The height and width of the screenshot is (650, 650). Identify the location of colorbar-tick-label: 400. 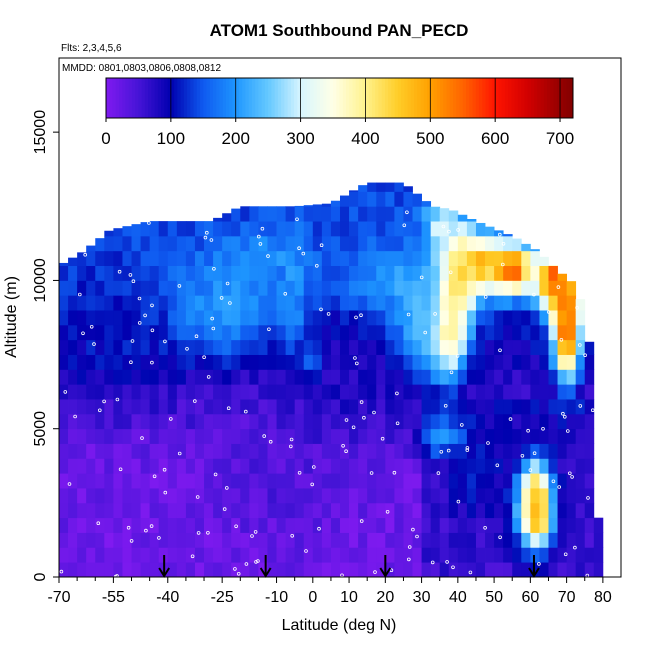
(365, 138).